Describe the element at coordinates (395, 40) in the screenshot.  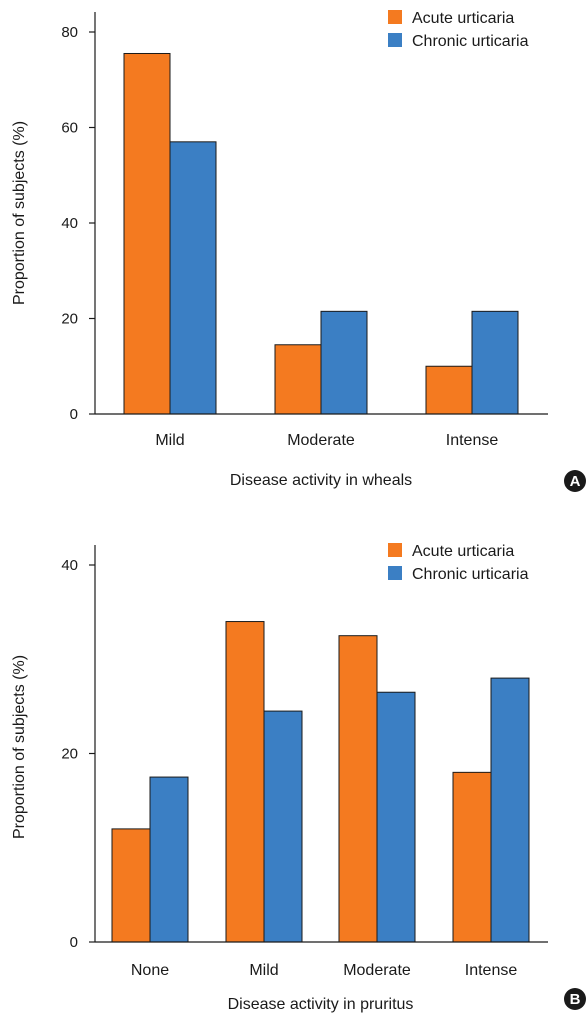
I see `legend-swatch-a-chronic` at that location.